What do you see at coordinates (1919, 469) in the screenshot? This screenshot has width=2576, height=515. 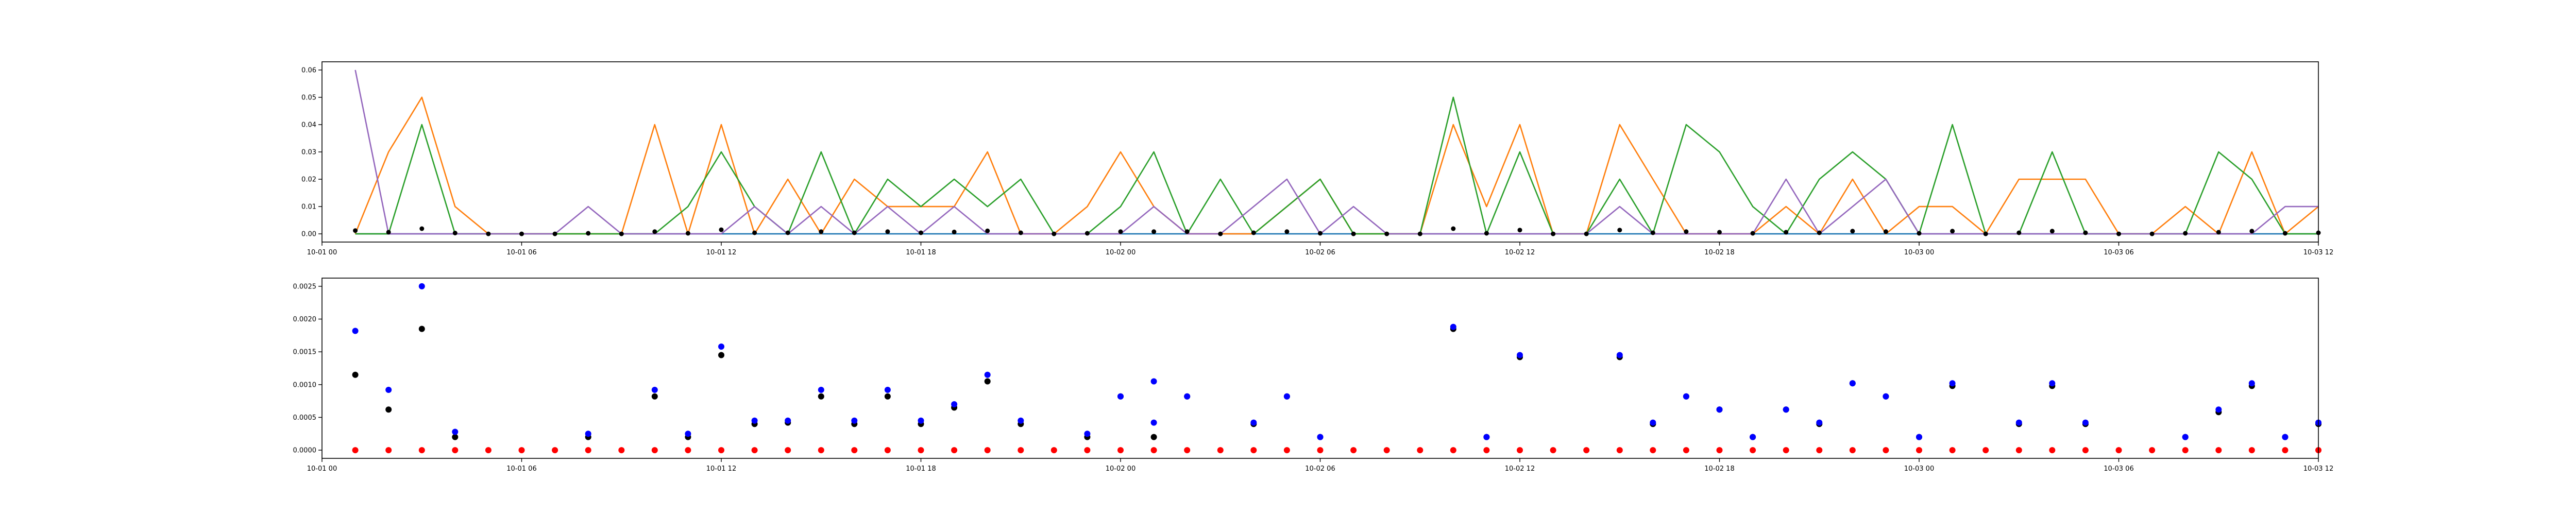 I see `bottom-x-tick-label-8: 10-03 00` at bounding box center [1919, 469].